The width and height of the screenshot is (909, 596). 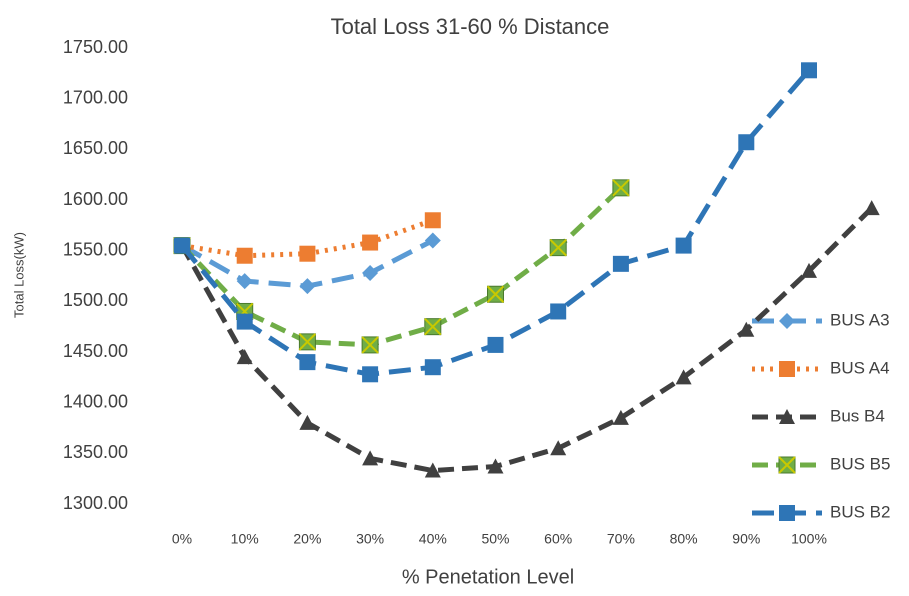 What do you see at coordinates (809, 539) in the screenshot?
I see `x-tick-label: 100%` at bounding box center [809, 539].